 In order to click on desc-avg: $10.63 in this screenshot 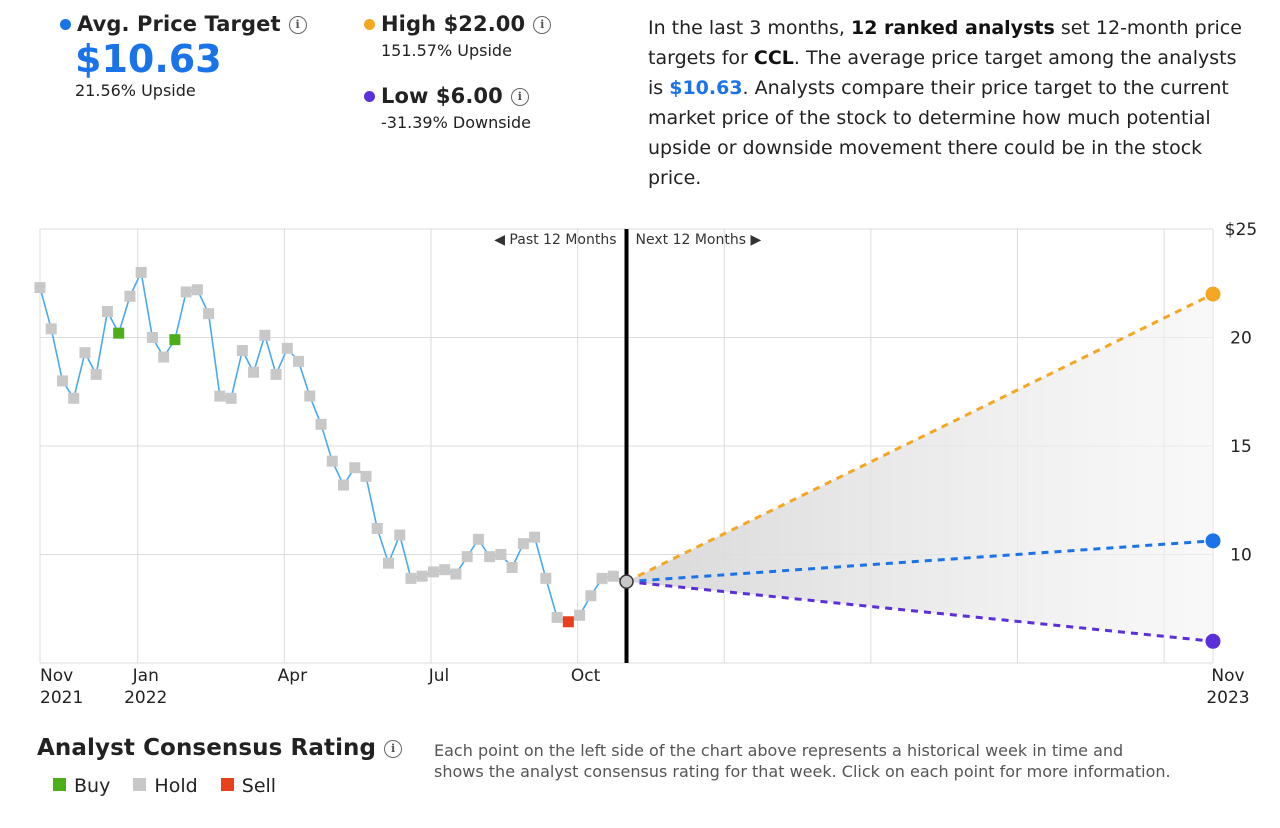, I will do `click(706, 88)`.